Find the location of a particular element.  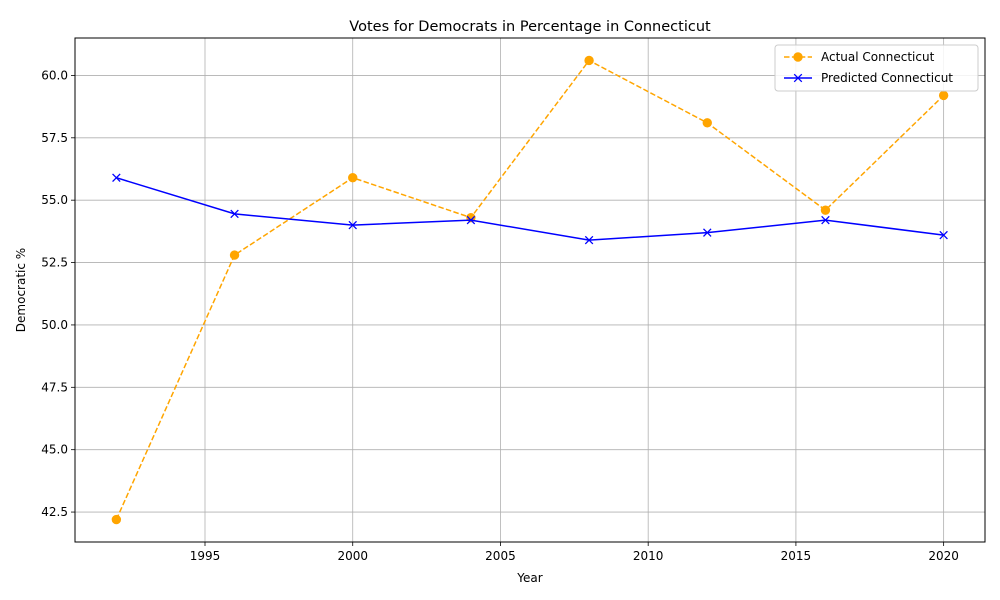

x-tick-label: 2005 is located at coordinates (500, 556).